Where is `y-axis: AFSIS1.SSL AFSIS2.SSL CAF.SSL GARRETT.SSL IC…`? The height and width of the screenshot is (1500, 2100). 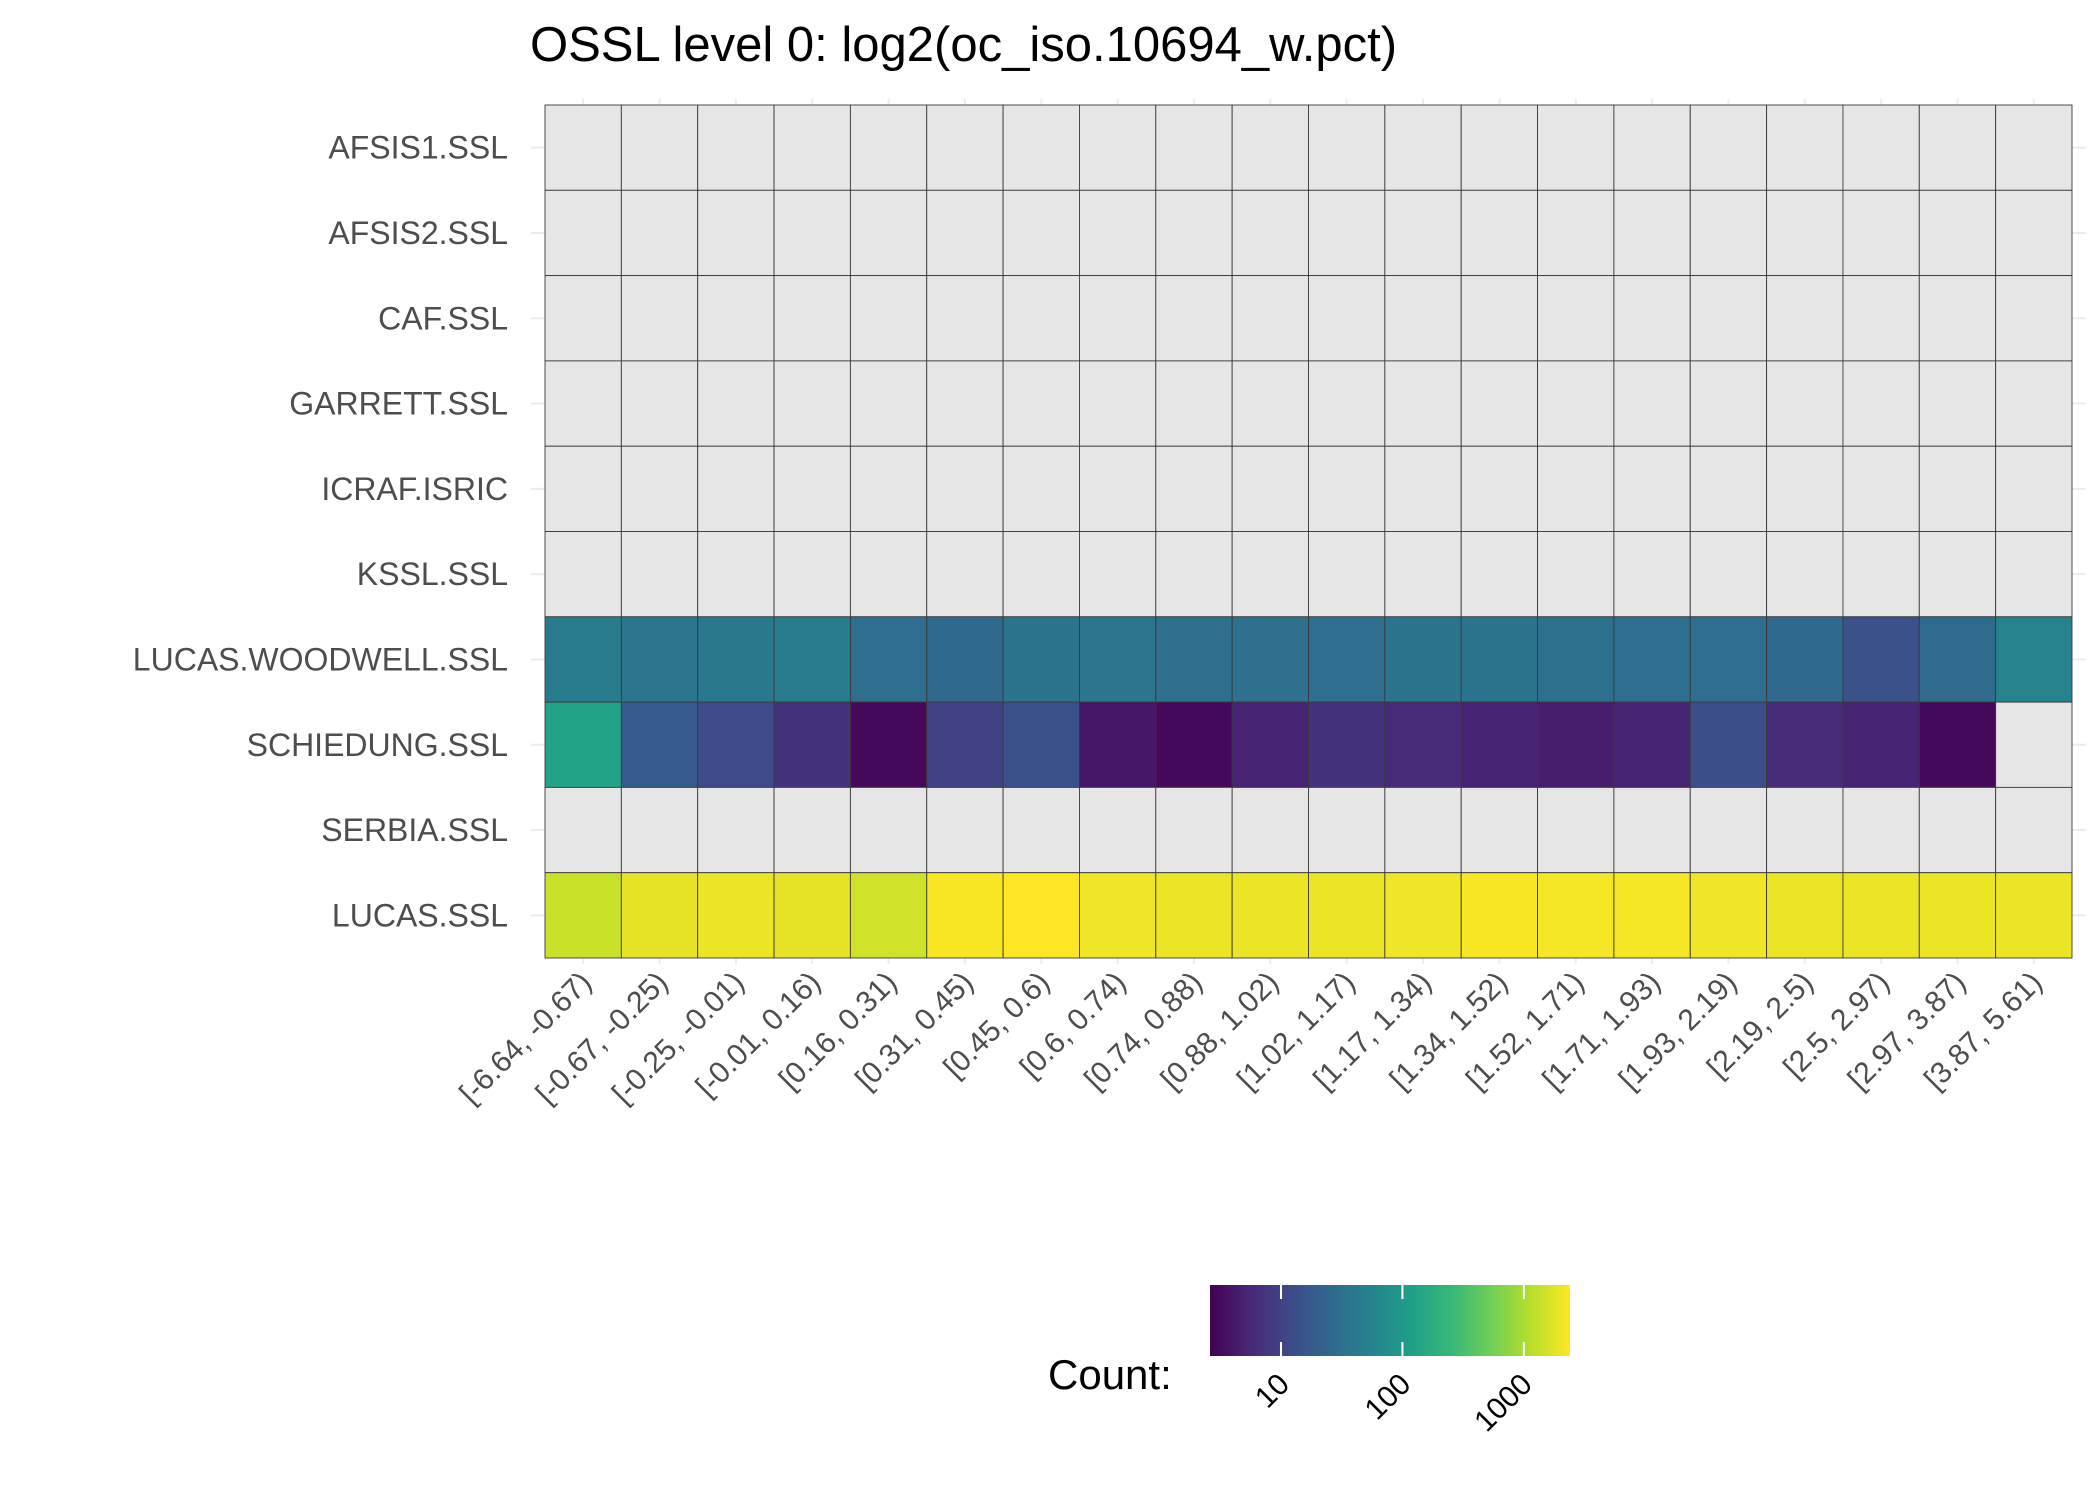 y-axis: AFSIS1.SSL AFSIS2.SSL CAF.SSL GARRETT.SSL IC… is located at coordinates (320, 532).